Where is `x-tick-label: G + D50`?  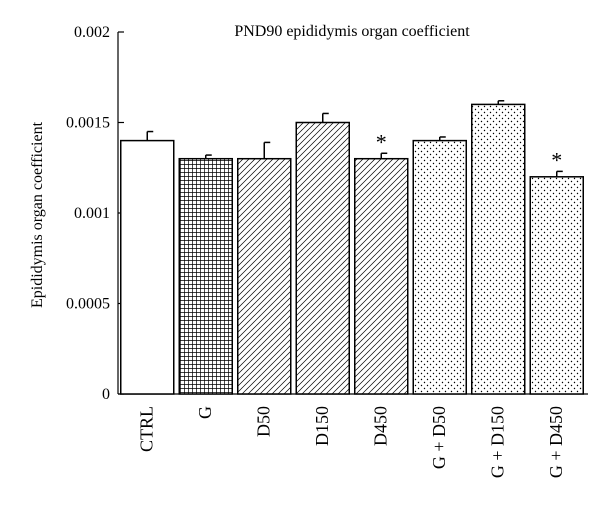
x-tick-label: G + D50 is located at coordinates (439, 437).